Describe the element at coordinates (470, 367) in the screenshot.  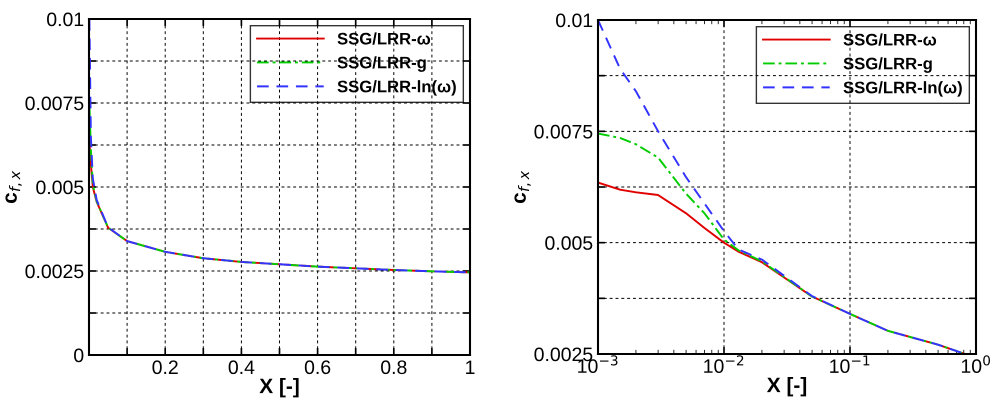
I see `x-tick-label: 1` at that location.